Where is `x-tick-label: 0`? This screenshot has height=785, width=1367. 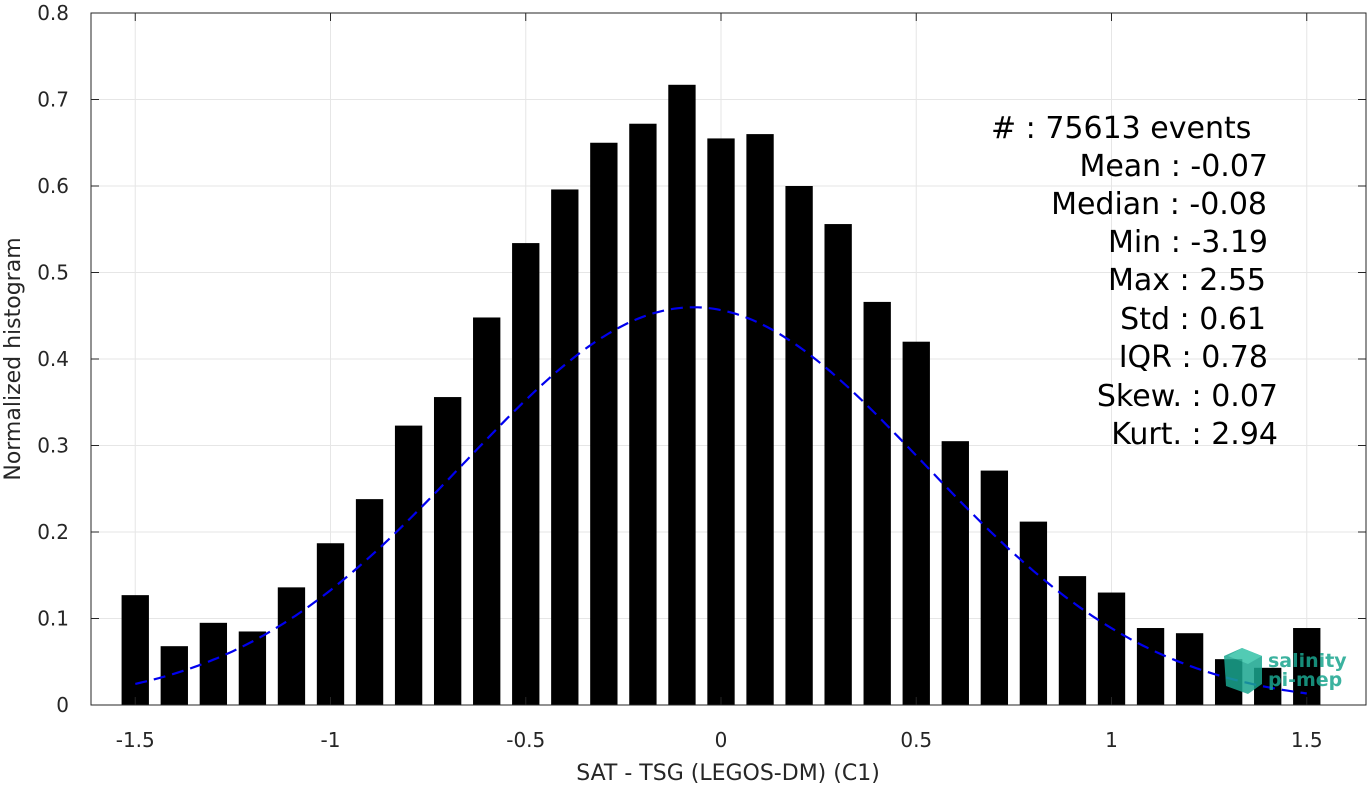
x-tick-label: 0 is located at coordinates (721, 740).